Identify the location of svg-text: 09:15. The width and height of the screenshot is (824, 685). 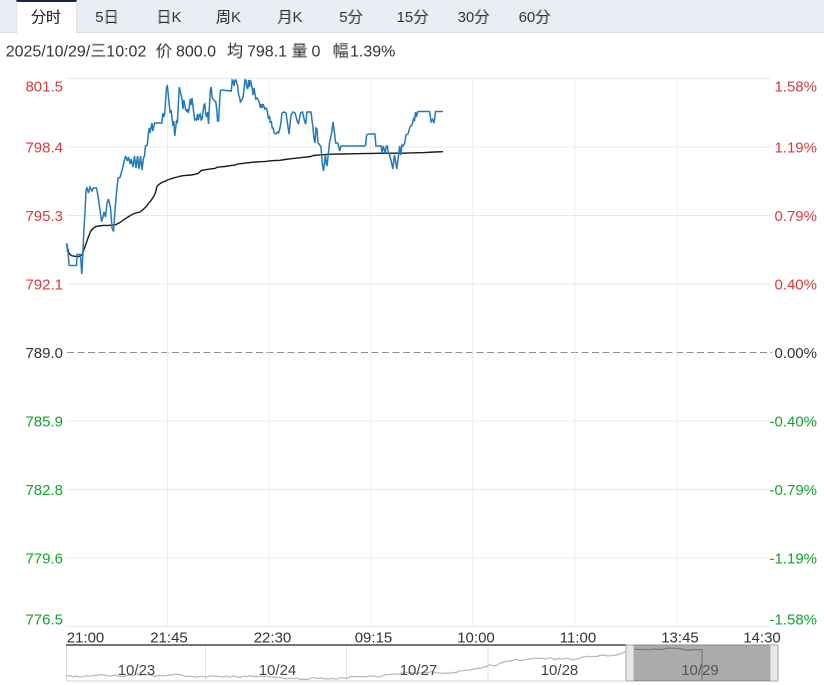
(374, 638).